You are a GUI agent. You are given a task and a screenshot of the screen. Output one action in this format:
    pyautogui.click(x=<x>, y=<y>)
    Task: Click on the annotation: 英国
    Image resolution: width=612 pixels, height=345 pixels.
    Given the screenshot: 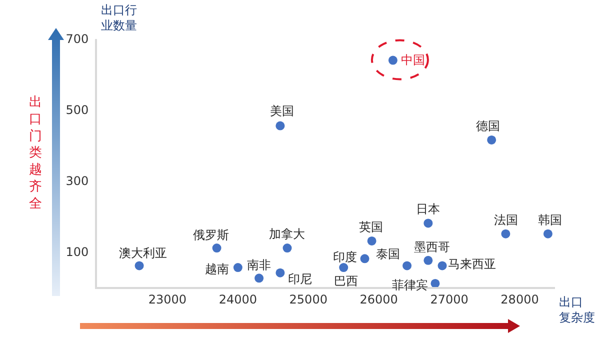 What is the action you would take?
    pyautogui.click(x=371, y=227)
    